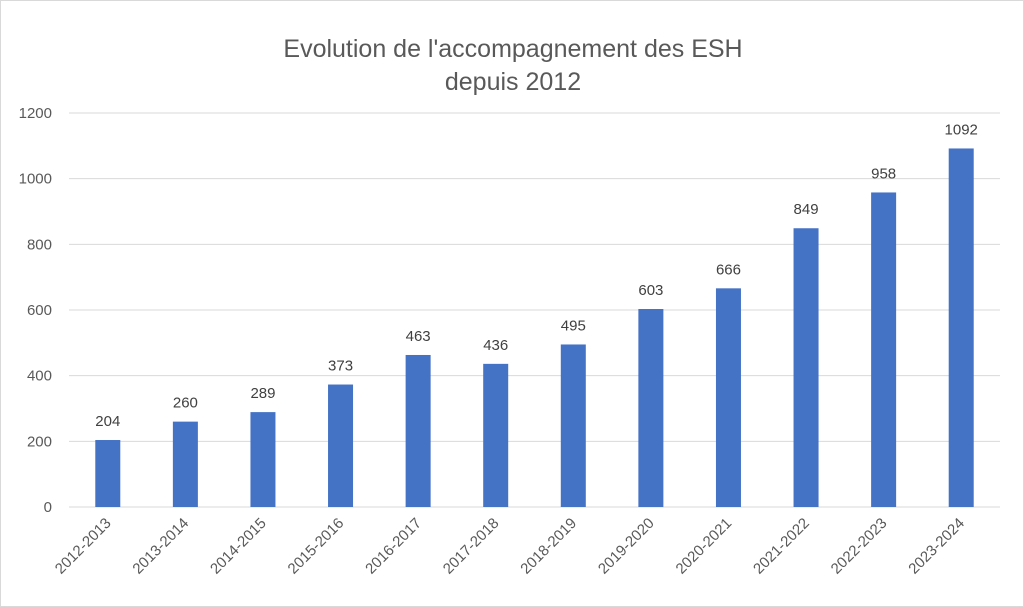  What do you see at coordinates (883, 173) in the screenshot?
I see `data-label: 958` at bounding box center [883, 173].